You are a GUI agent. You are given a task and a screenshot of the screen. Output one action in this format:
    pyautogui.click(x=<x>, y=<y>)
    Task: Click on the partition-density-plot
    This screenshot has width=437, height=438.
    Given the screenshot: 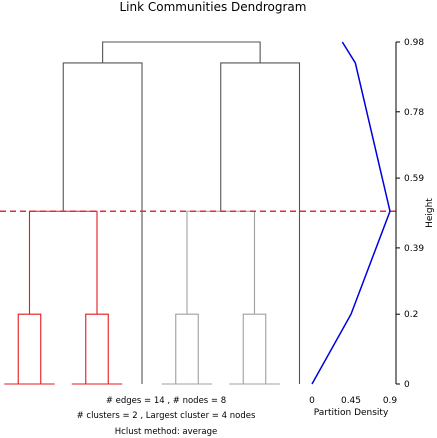 What is the action you would take?
    pyautogui.click(x=351, y=213)
    